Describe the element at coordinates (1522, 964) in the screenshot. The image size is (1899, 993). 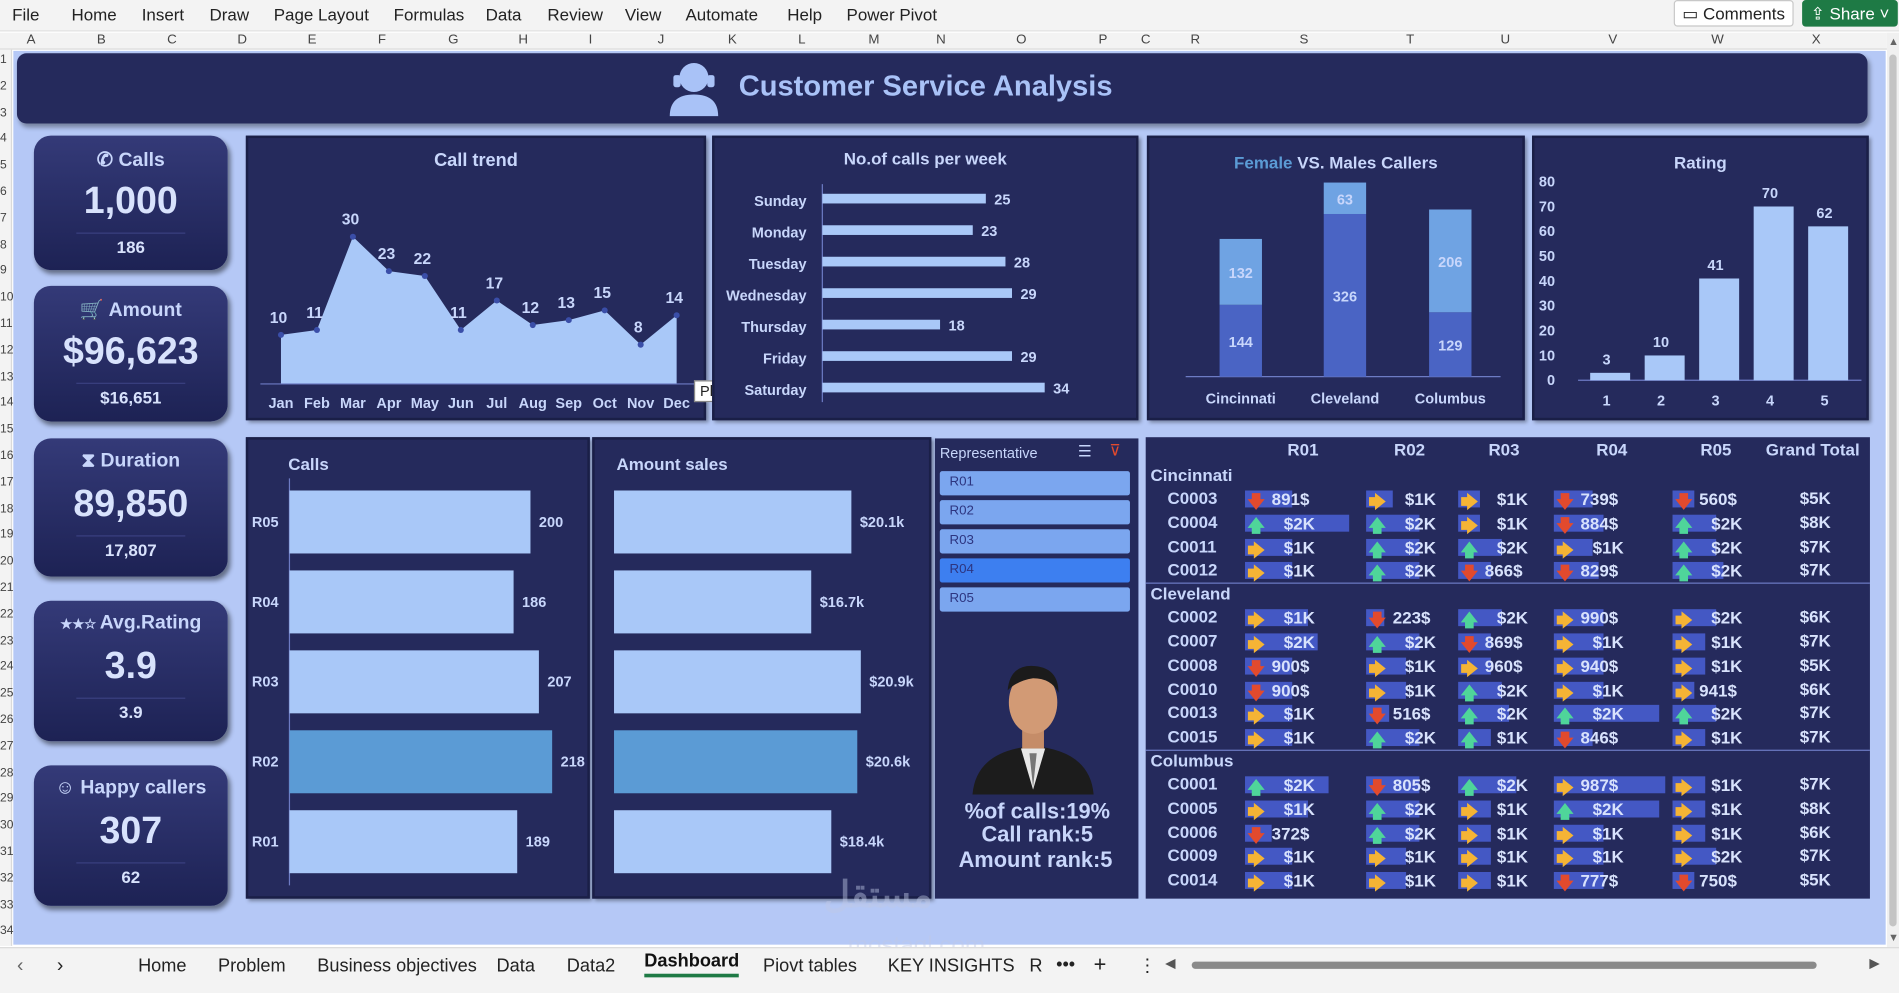
I see `horizontal-scrollbar: ◀ ▶` at that location.